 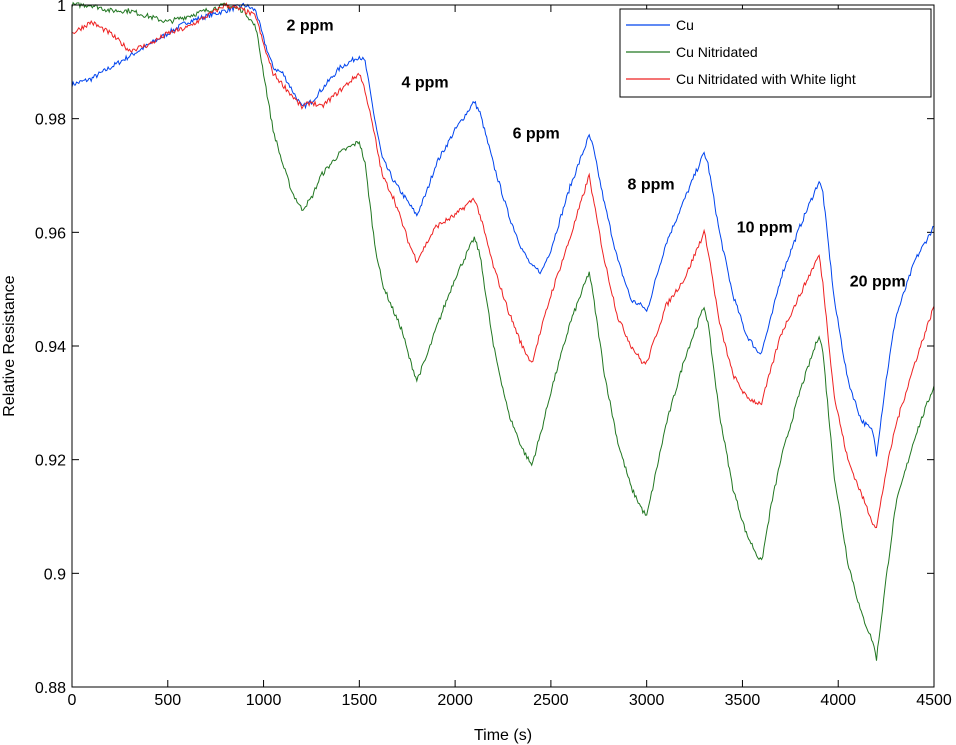 What do you see at coordinates (424, 82) in the screenshot?
I see `annotation-label: 4 ppm` at bounding box center [424, 82].